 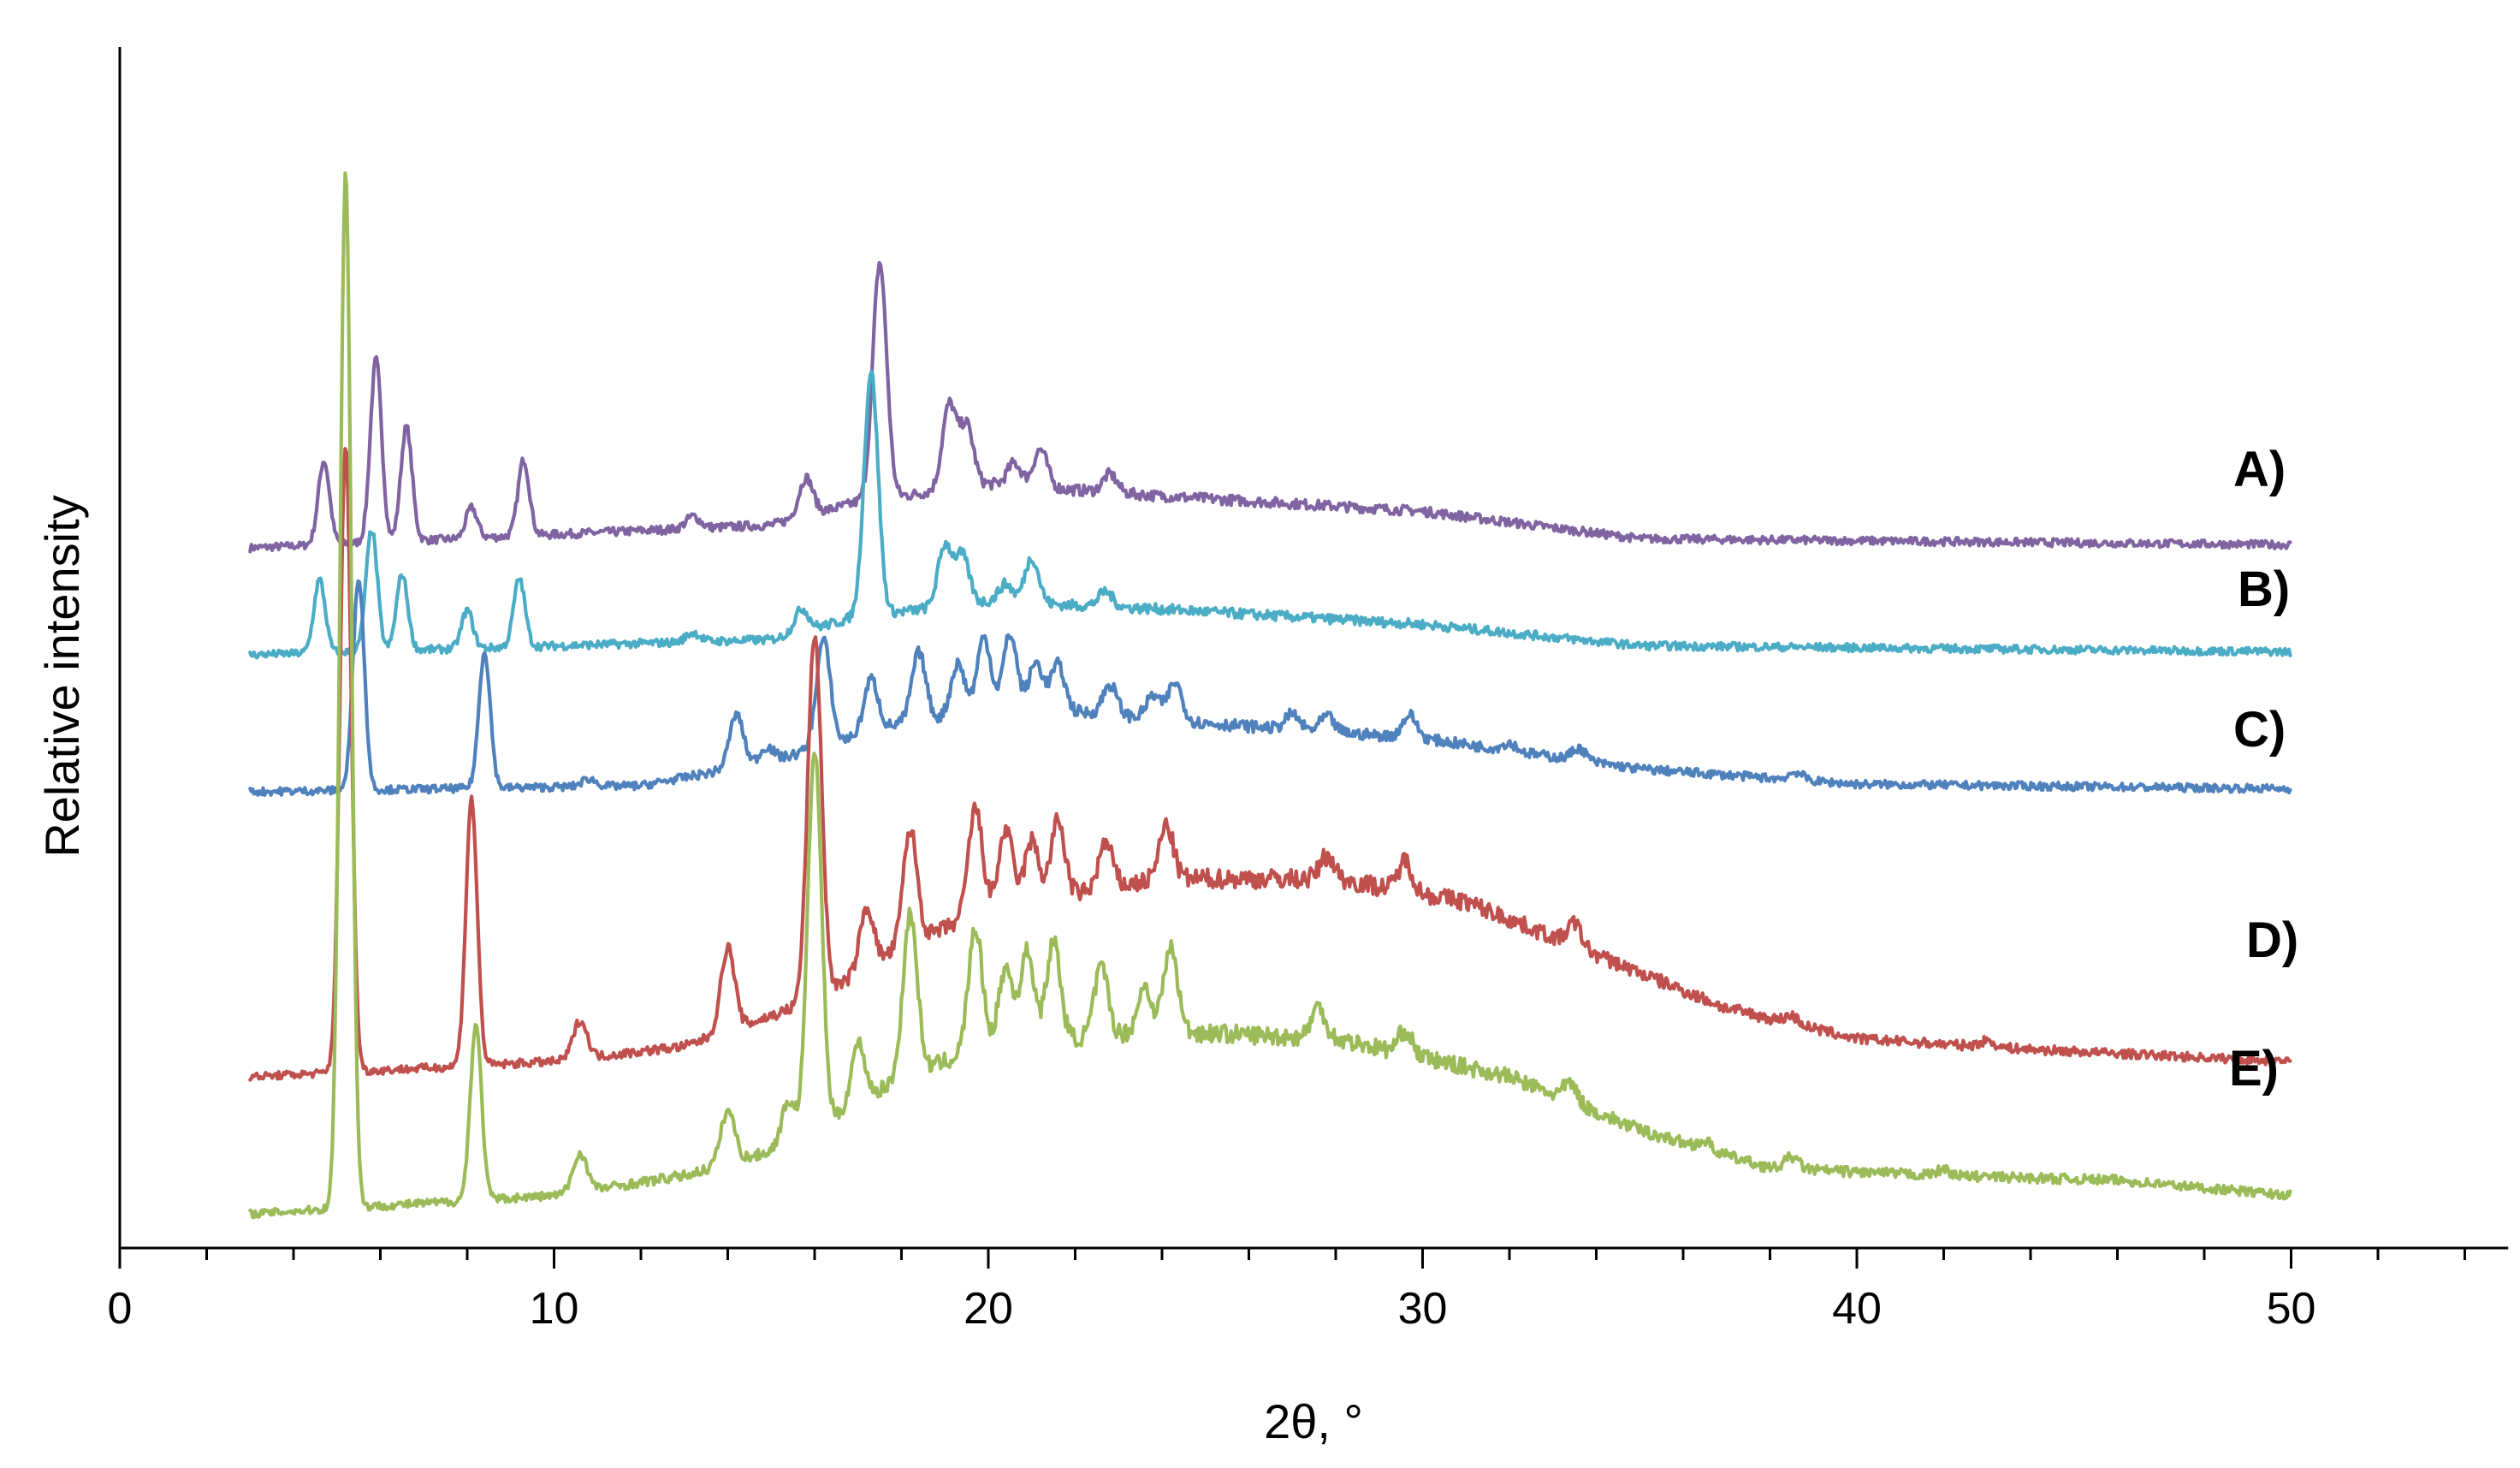 What do you see at coordinates (120, 1309) in the screenshot?
I see `x-tick-label: 0` at bounding box center [120, 1309].